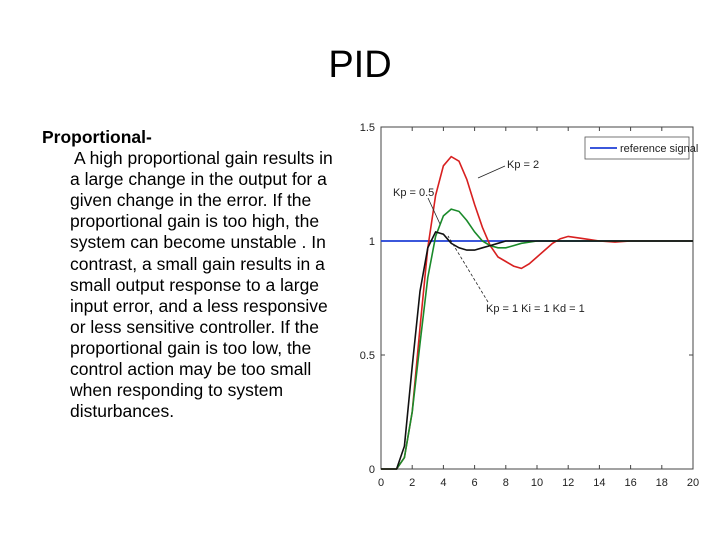 The height and width of the screenshot is (540, 720). Describe the element at coordinates (468, 269) in the screenshot. I see `annotation-pid-leader` at that location.